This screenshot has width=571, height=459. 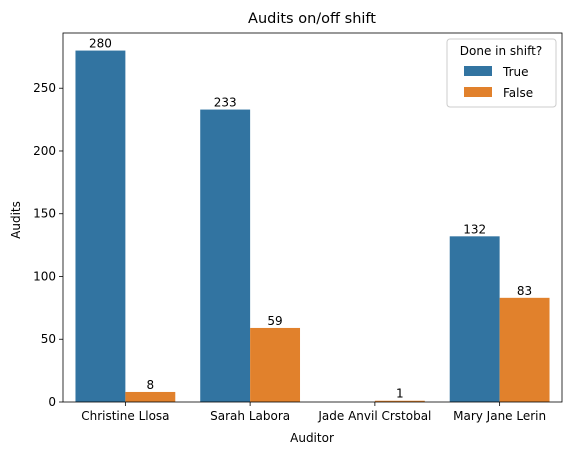 What do you see at coordinates (44, 214) in the screenshot?
I see `y-tick-label-3: 150` at bounding box center [44, 214].